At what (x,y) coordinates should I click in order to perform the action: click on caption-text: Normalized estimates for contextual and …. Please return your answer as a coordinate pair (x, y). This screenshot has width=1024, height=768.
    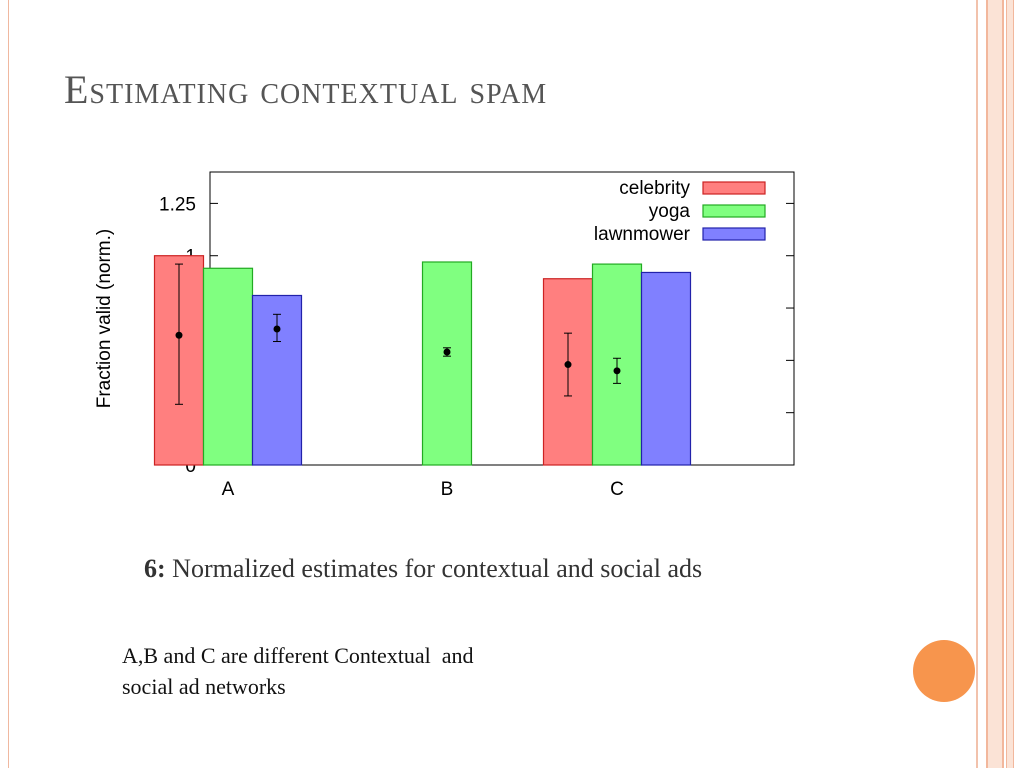
    Looking at the image, I should click on (434, 568).